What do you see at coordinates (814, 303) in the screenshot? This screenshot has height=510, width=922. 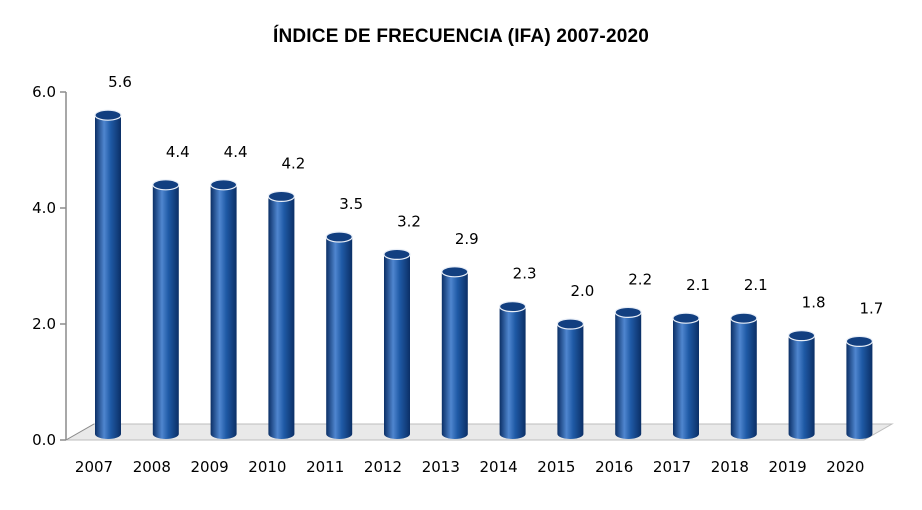 I see `data-label: 1.8` at bounding box center [814, 303].